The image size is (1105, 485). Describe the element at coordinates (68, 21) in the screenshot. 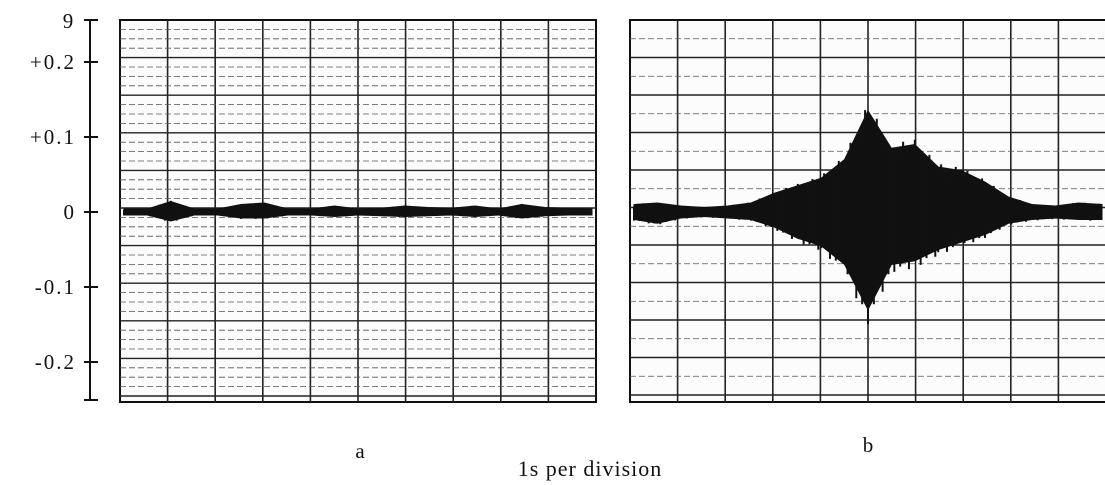

I see `y-axis-top-label: 9` at that location.